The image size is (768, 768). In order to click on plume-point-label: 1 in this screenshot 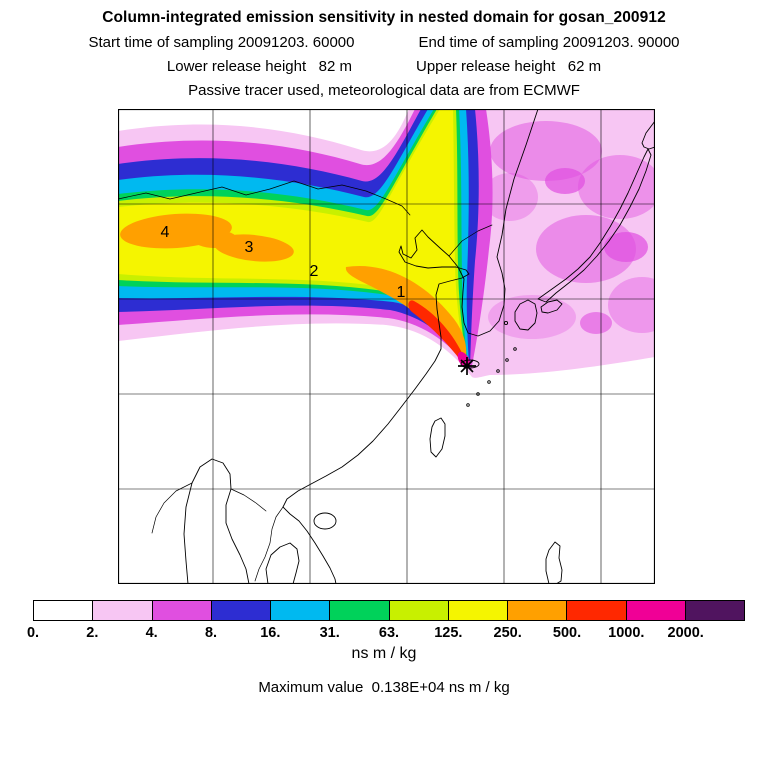, I will do `click(401, 292)`.